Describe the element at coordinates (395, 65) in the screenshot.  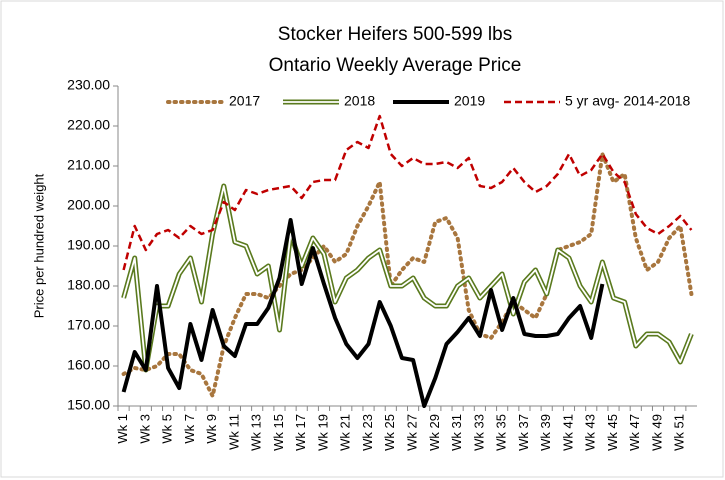
I see `chart-title: Ontario Weekly Average Price` at that location.